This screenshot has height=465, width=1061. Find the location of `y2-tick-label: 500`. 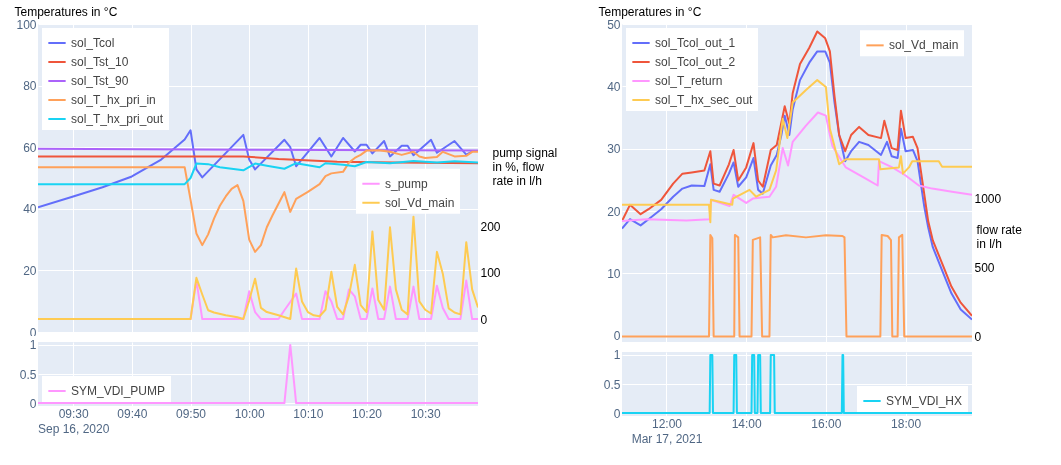

y2-tick-label: 500 is located at coordinates (984, 268).